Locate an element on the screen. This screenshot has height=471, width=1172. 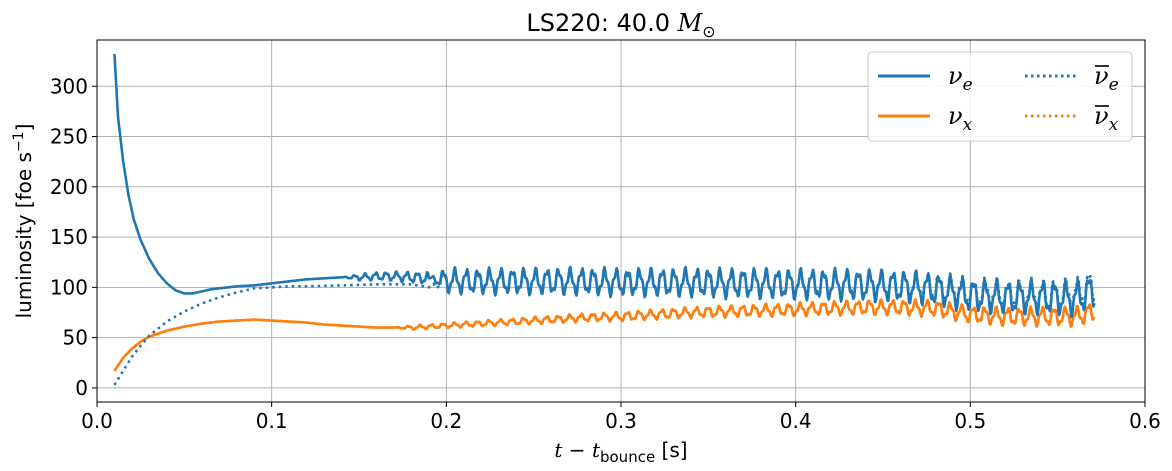
y-axis-title: luminosity [foe s−1] is located at coordinates (23, 221).